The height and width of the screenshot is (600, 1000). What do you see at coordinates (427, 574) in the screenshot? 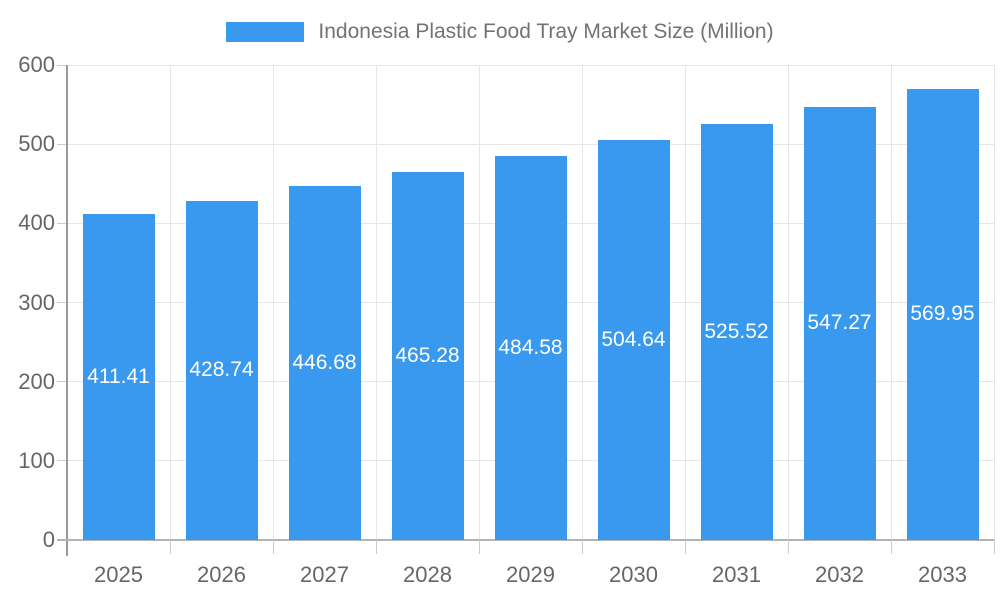
I see `x-axis-label: 2028` at bounding box center [427, 574].